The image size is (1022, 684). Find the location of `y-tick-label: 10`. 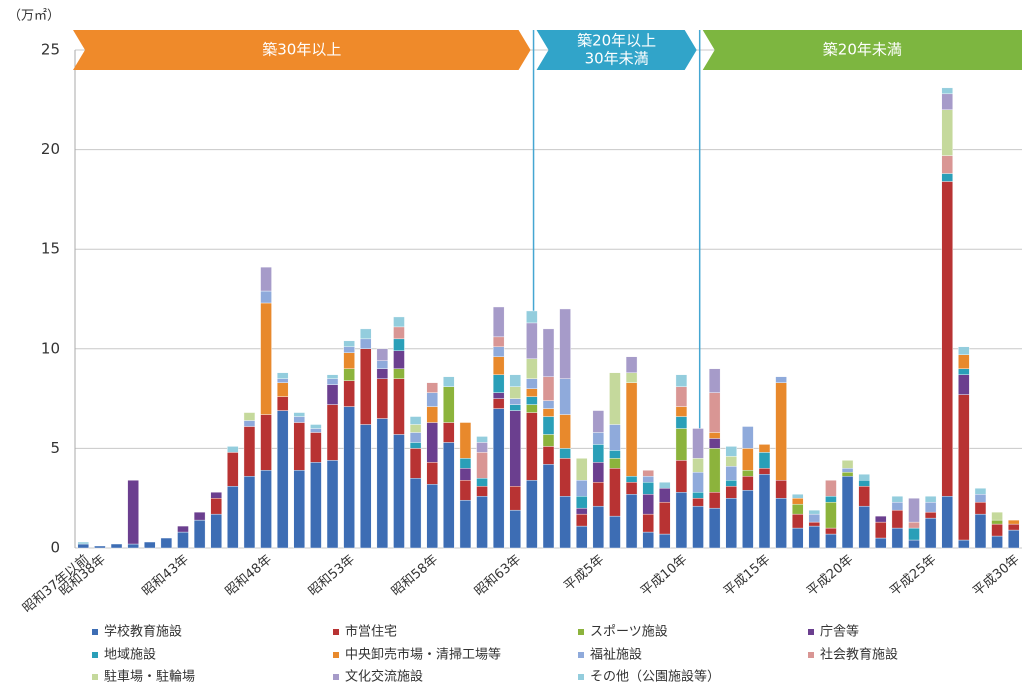

y-tick-label: 10 is located at coordinates (50, 348).